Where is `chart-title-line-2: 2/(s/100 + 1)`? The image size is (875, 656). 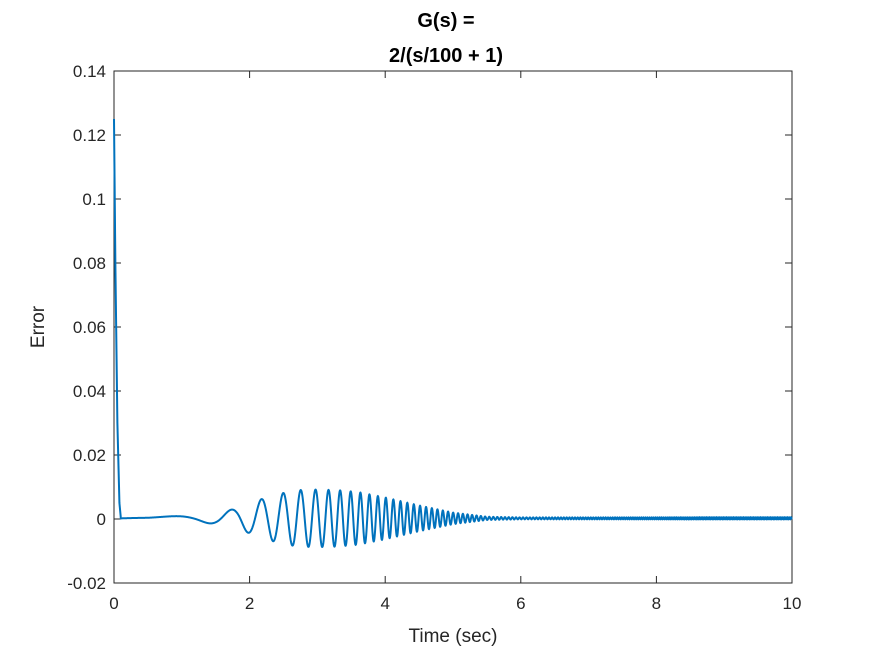 chart-title-line-2: 2/(s/100 + 1) is located at coordinates (446, 56).